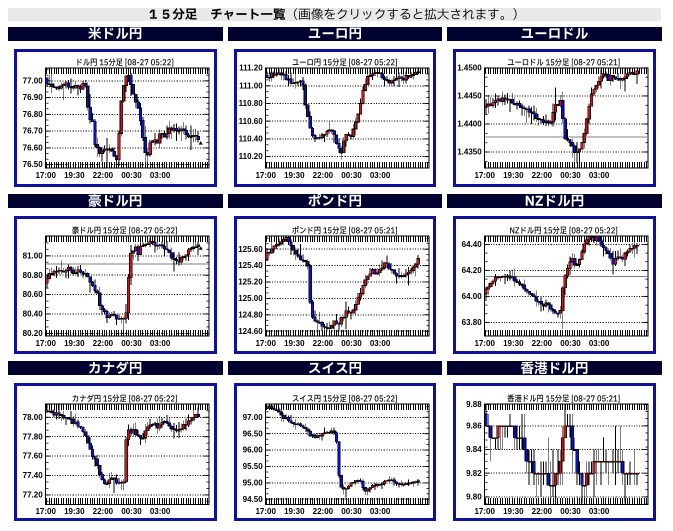  Describe the element at coordinates (33, 436) in the screenshot. I see `svg-text: 77.80` at that location.